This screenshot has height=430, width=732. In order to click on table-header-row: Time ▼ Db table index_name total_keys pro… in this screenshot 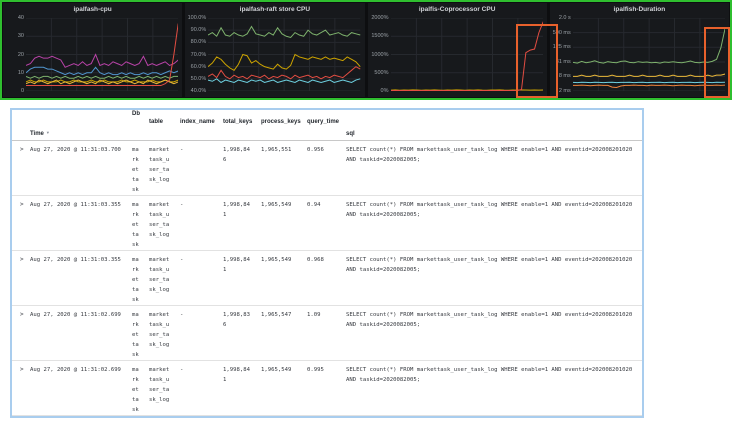, I will do `click(327, 125)`.